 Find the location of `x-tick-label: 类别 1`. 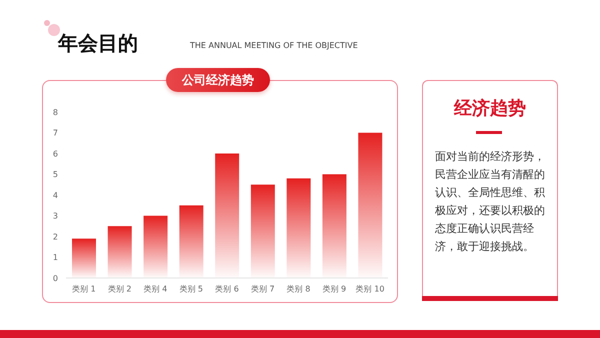

x-tick-label: 类别 1 is located at coordinates (84, 289).